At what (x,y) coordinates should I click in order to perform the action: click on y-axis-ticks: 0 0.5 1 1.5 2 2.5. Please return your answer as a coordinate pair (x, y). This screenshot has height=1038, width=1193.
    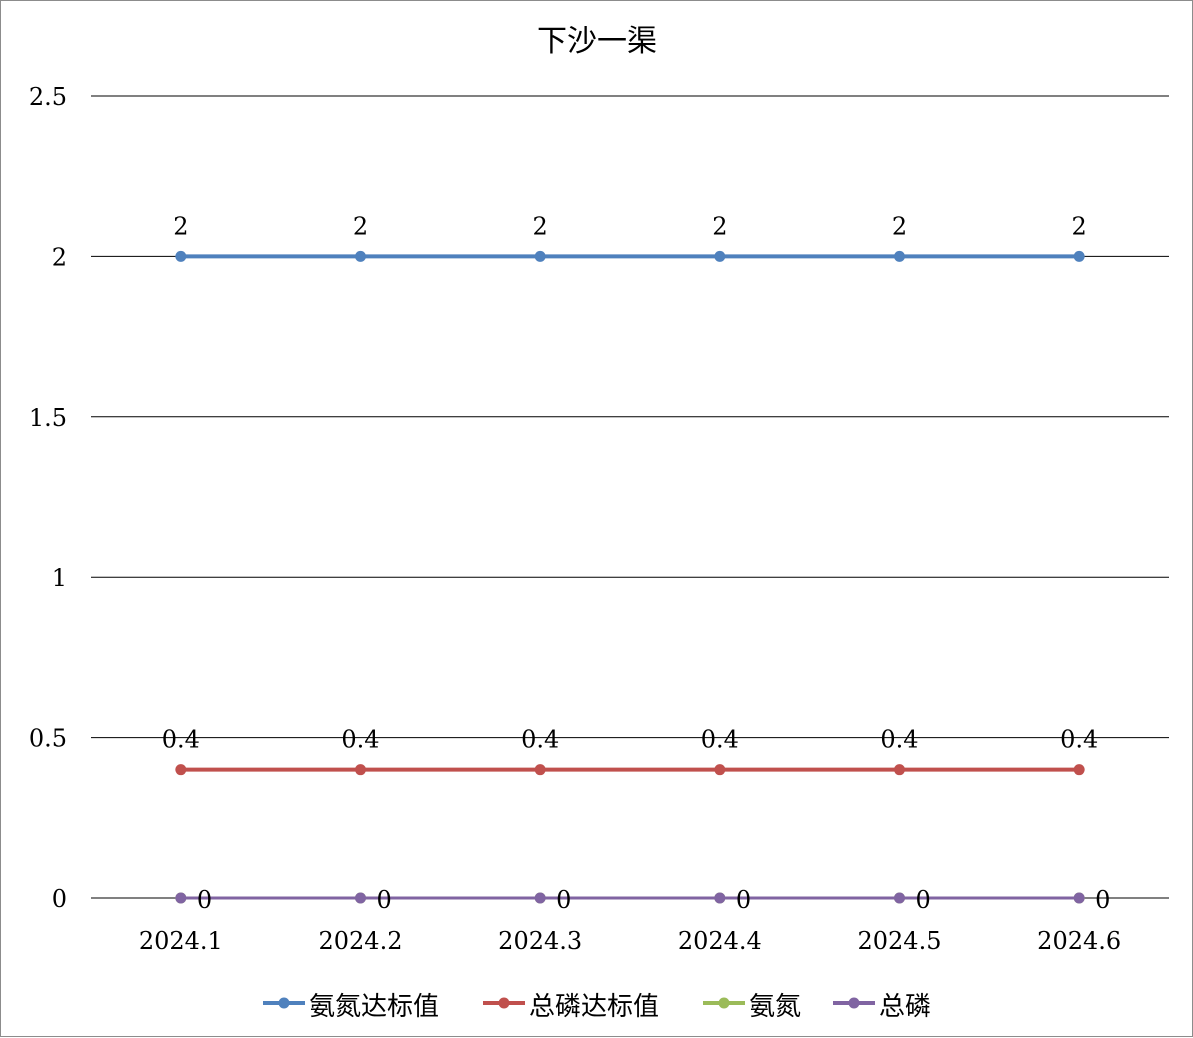
    Looking at the image, I should click on (48, 498).